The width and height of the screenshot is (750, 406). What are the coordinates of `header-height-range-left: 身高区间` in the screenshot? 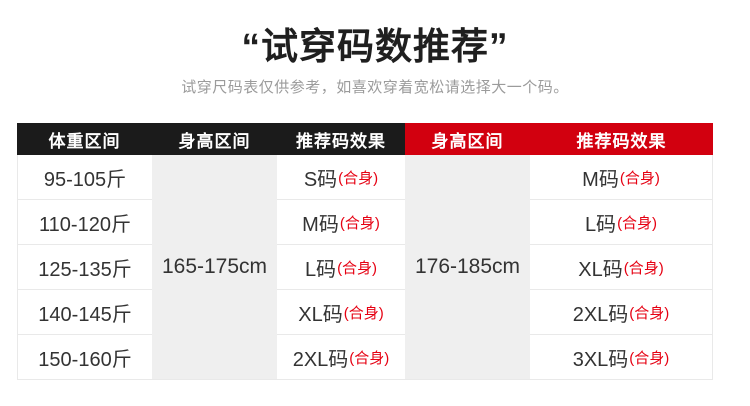 It's located at (214, 139).